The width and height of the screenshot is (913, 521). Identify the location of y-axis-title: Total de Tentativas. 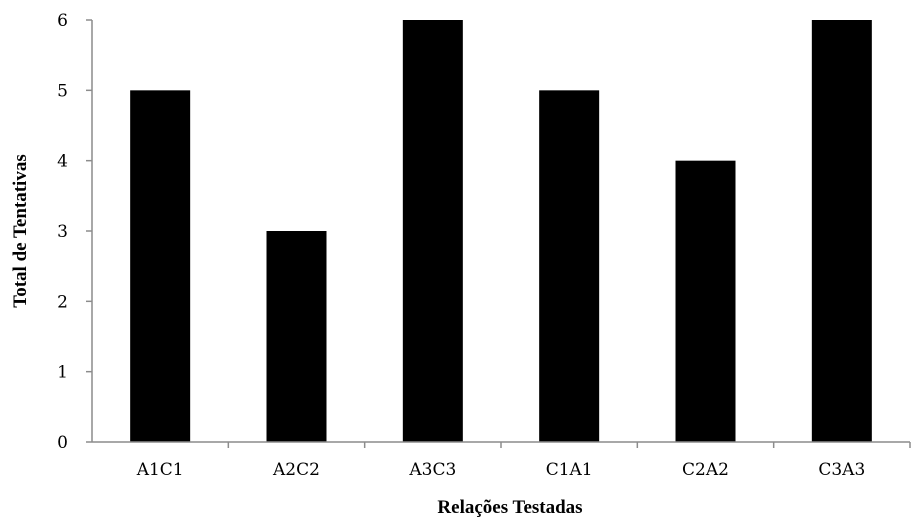
(20, 230).